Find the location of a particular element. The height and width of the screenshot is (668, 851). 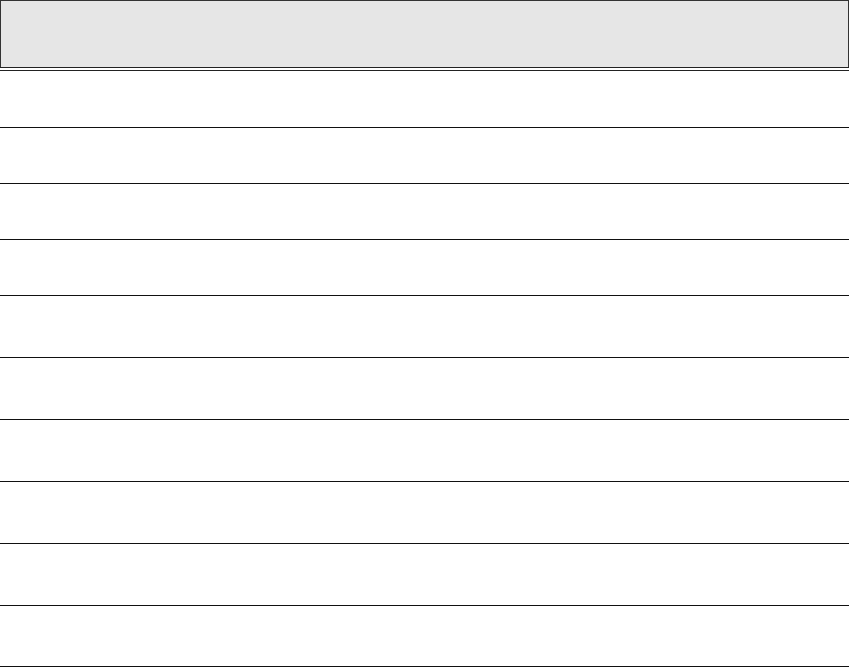

table-header is located at coordinates (424, 34).